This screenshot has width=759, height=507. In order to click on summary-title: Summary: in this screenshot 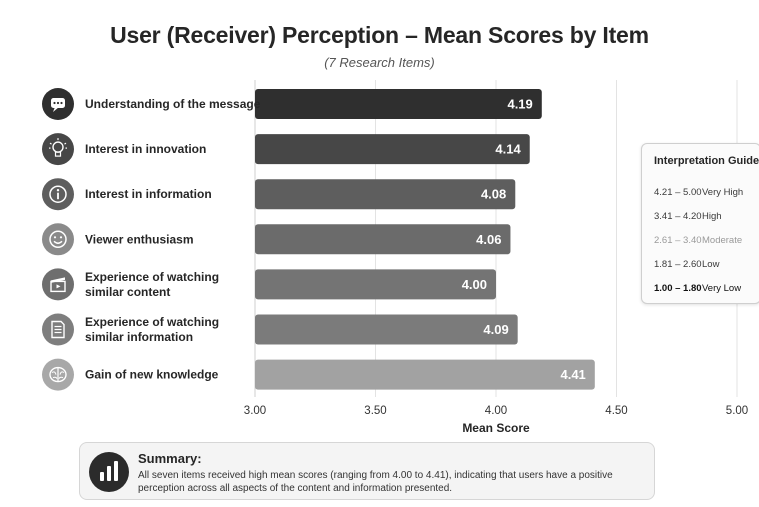, I will do `click(170, 458)`.